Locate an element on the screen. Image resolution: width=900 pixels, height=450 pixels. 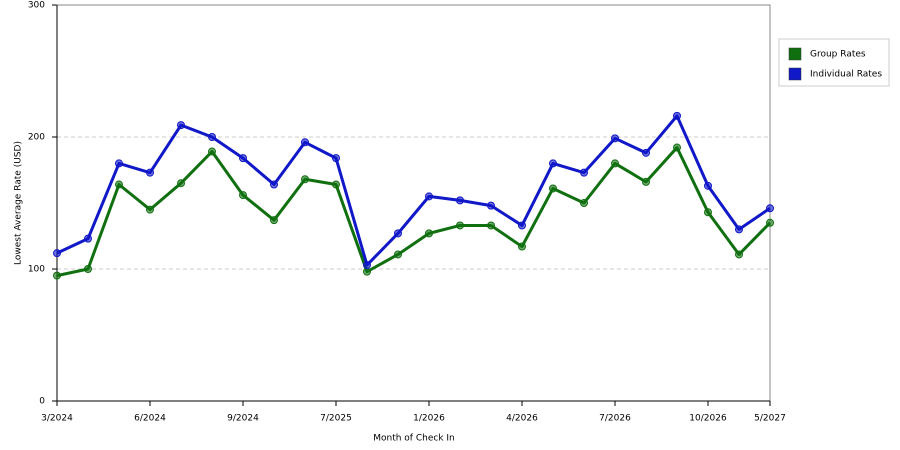
legend-label: Individual Rates is located at coordinates (846, 75).